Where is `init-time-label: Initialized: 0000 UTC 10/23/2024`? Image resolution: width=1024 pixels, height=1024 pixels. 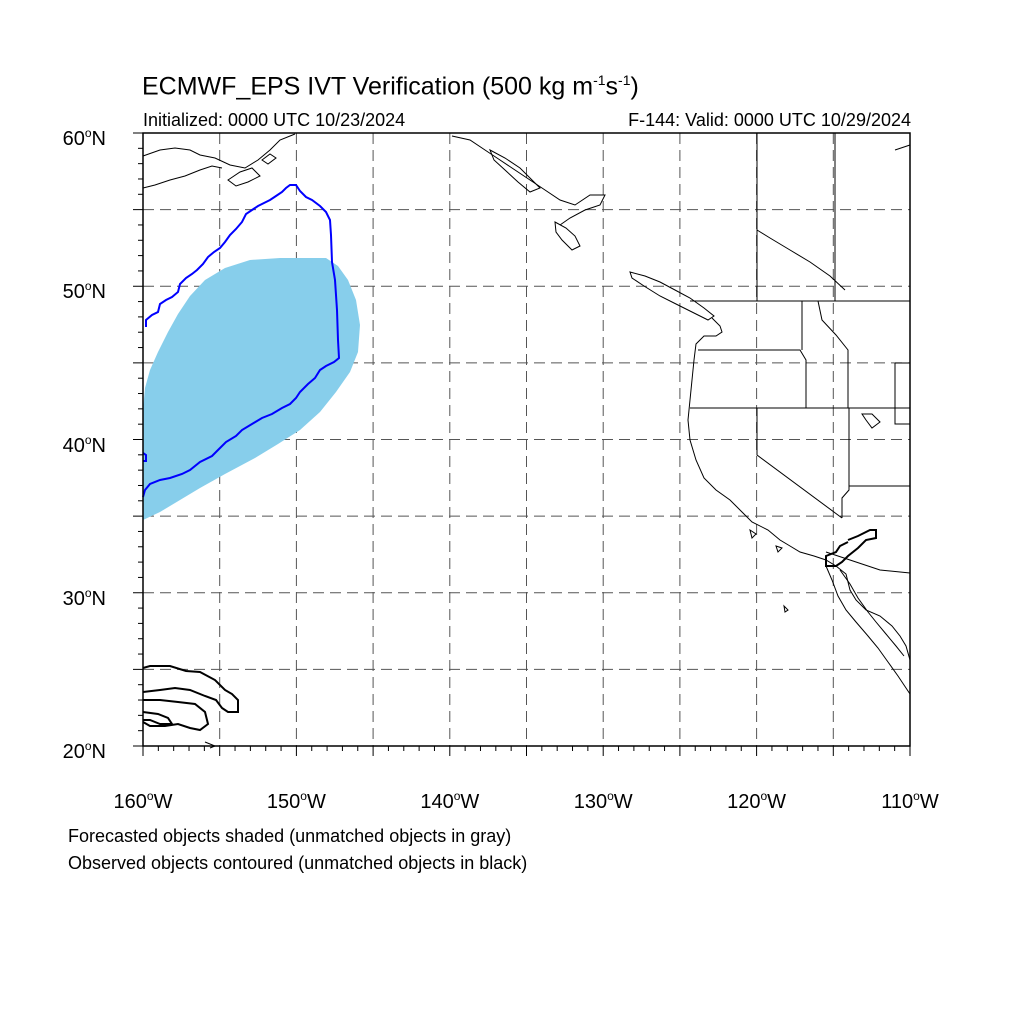
init-time-label: Initialized: 0000 UTC 10/23/2024 is located at coordinates (274, 120).